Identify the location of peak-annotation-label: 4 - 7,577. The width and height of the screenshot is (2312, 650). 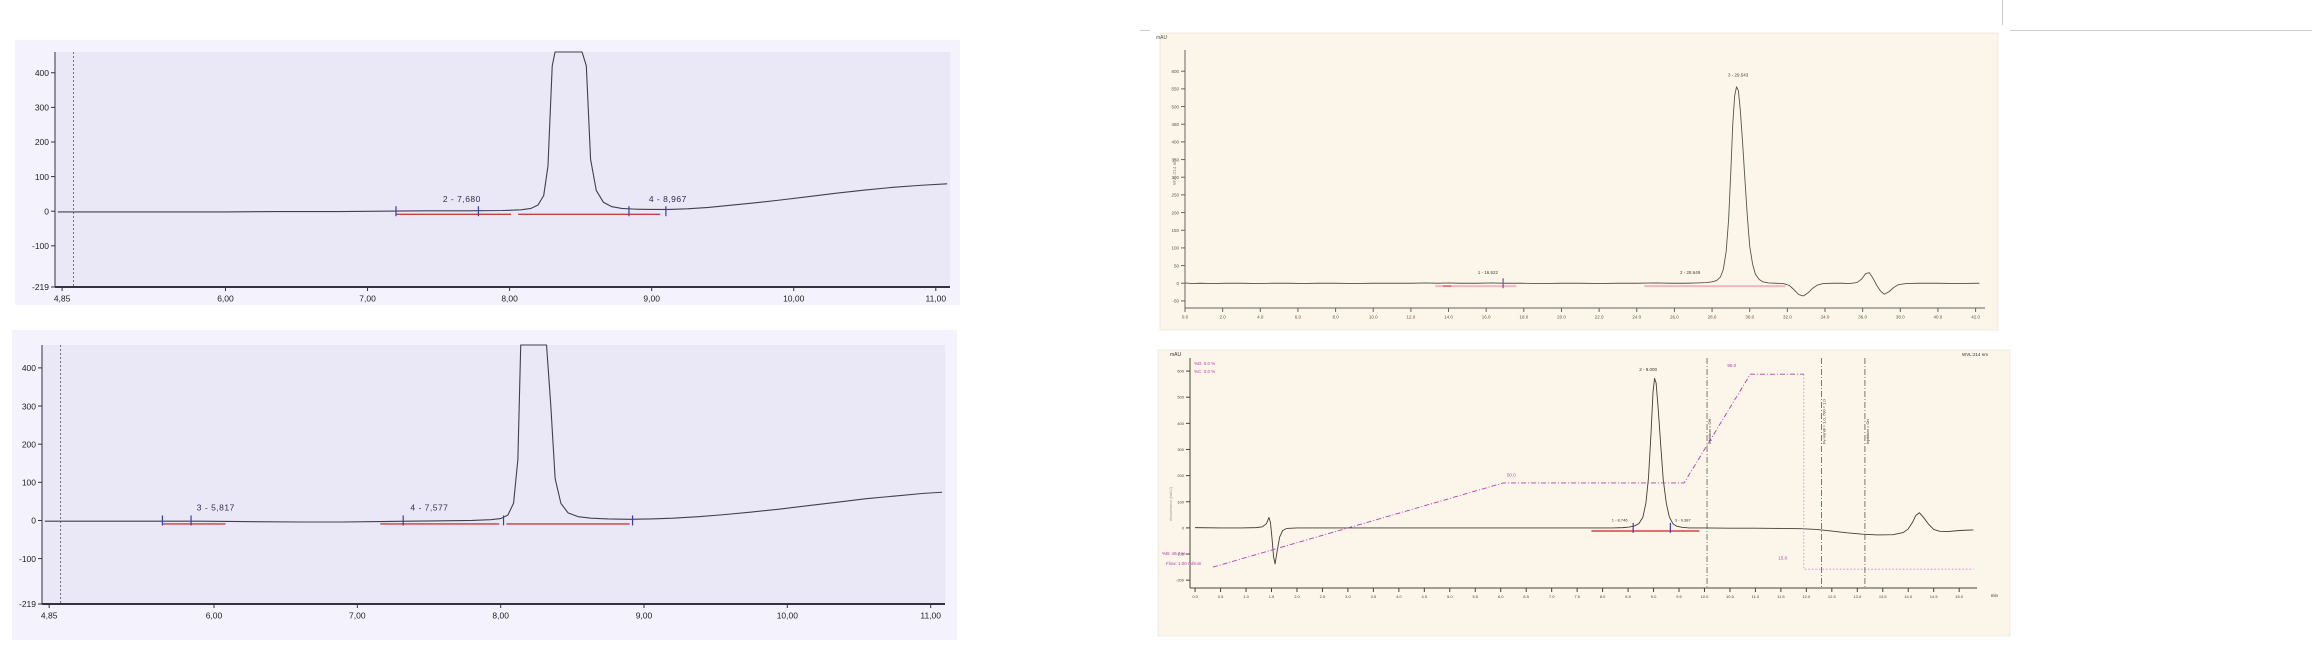
(429, 508).